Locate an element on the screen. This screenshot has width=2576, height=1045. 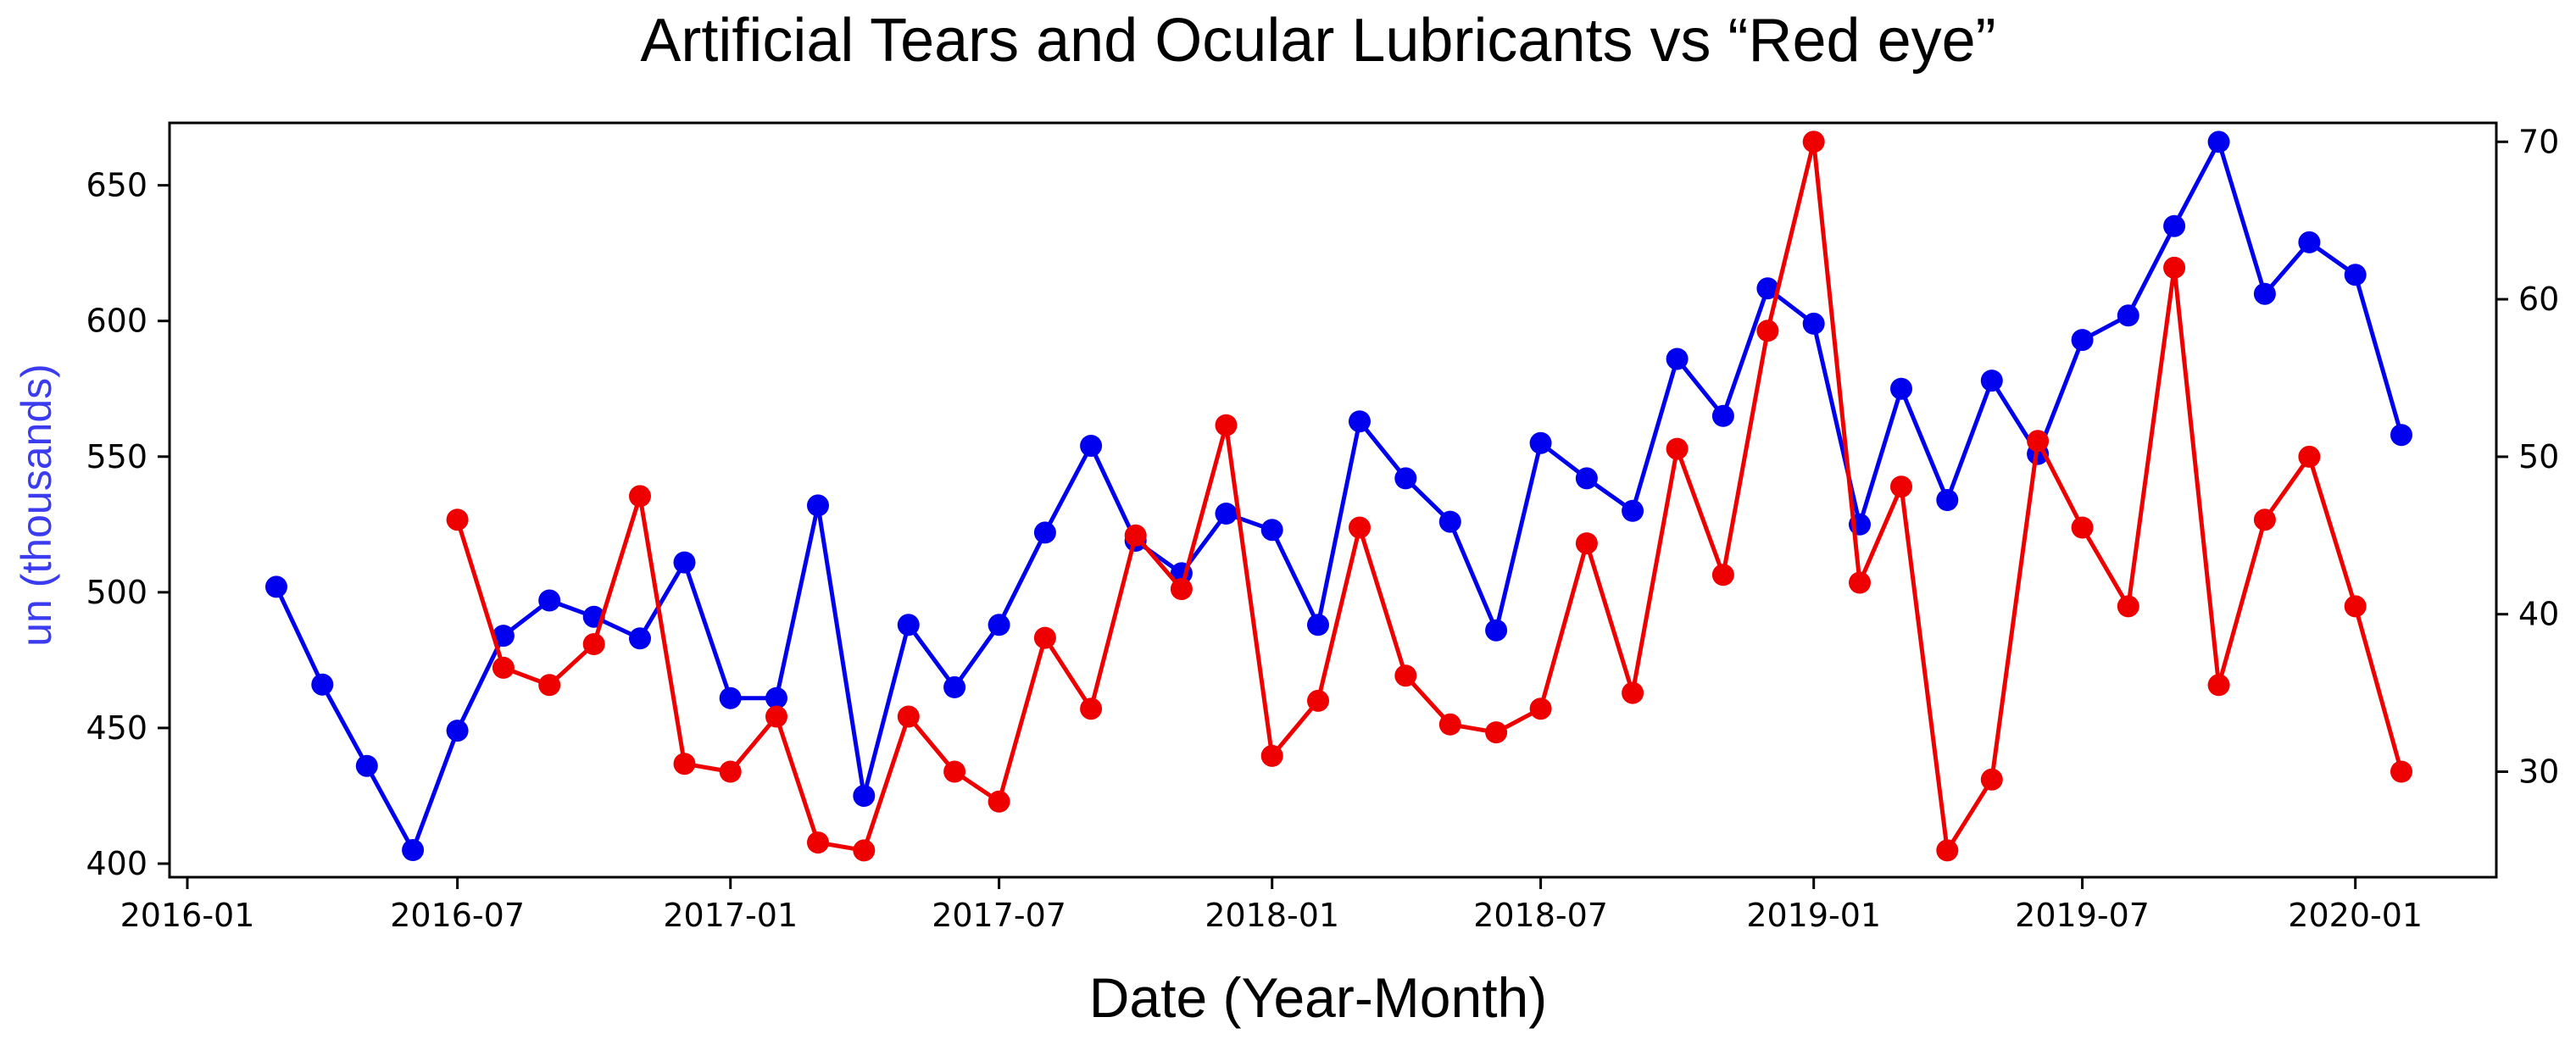
y-right-tick-label: 60 is located at coordinates (2538, 300).